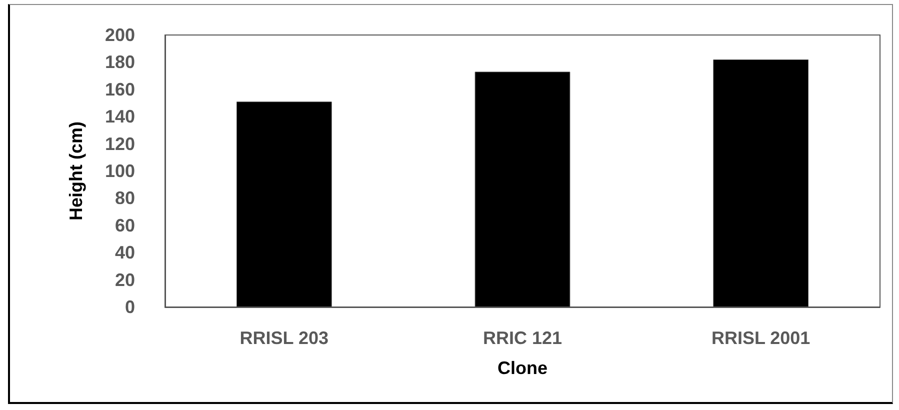  What do you see at coordinates (119, 116) in the screenshot?
I see `y-tick-label: 140` at bounding box center [119, 116].